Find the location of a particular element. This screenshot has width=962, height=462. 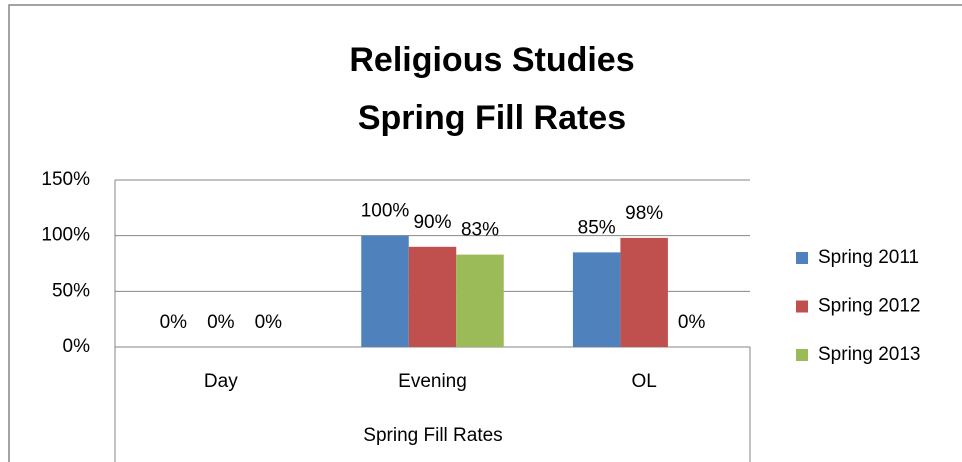

value-label: 85% is located at coordinates (597, 227).